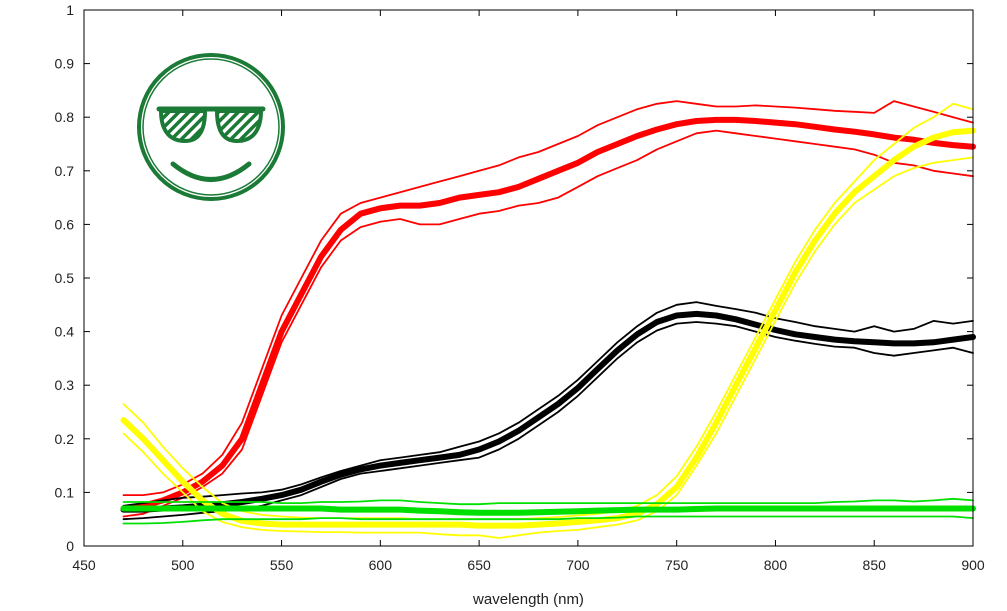 The height and width of the screenshot is (611, 1007). What do you see at coordinates (84, 565) in the screenshot?
I see `x-tick-label: 450` at bounding box center [84, 565].